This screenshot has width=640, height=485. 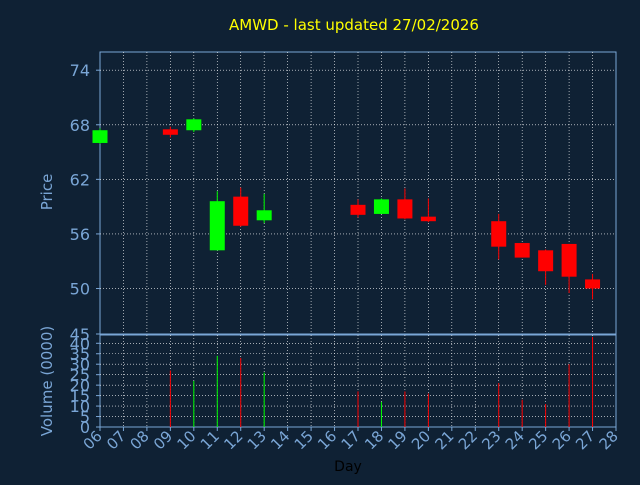 What do you see at coordinates (80, 406) in the screenshot?
I see `volume-tick-label: 10` at bounding box center [80, 406].